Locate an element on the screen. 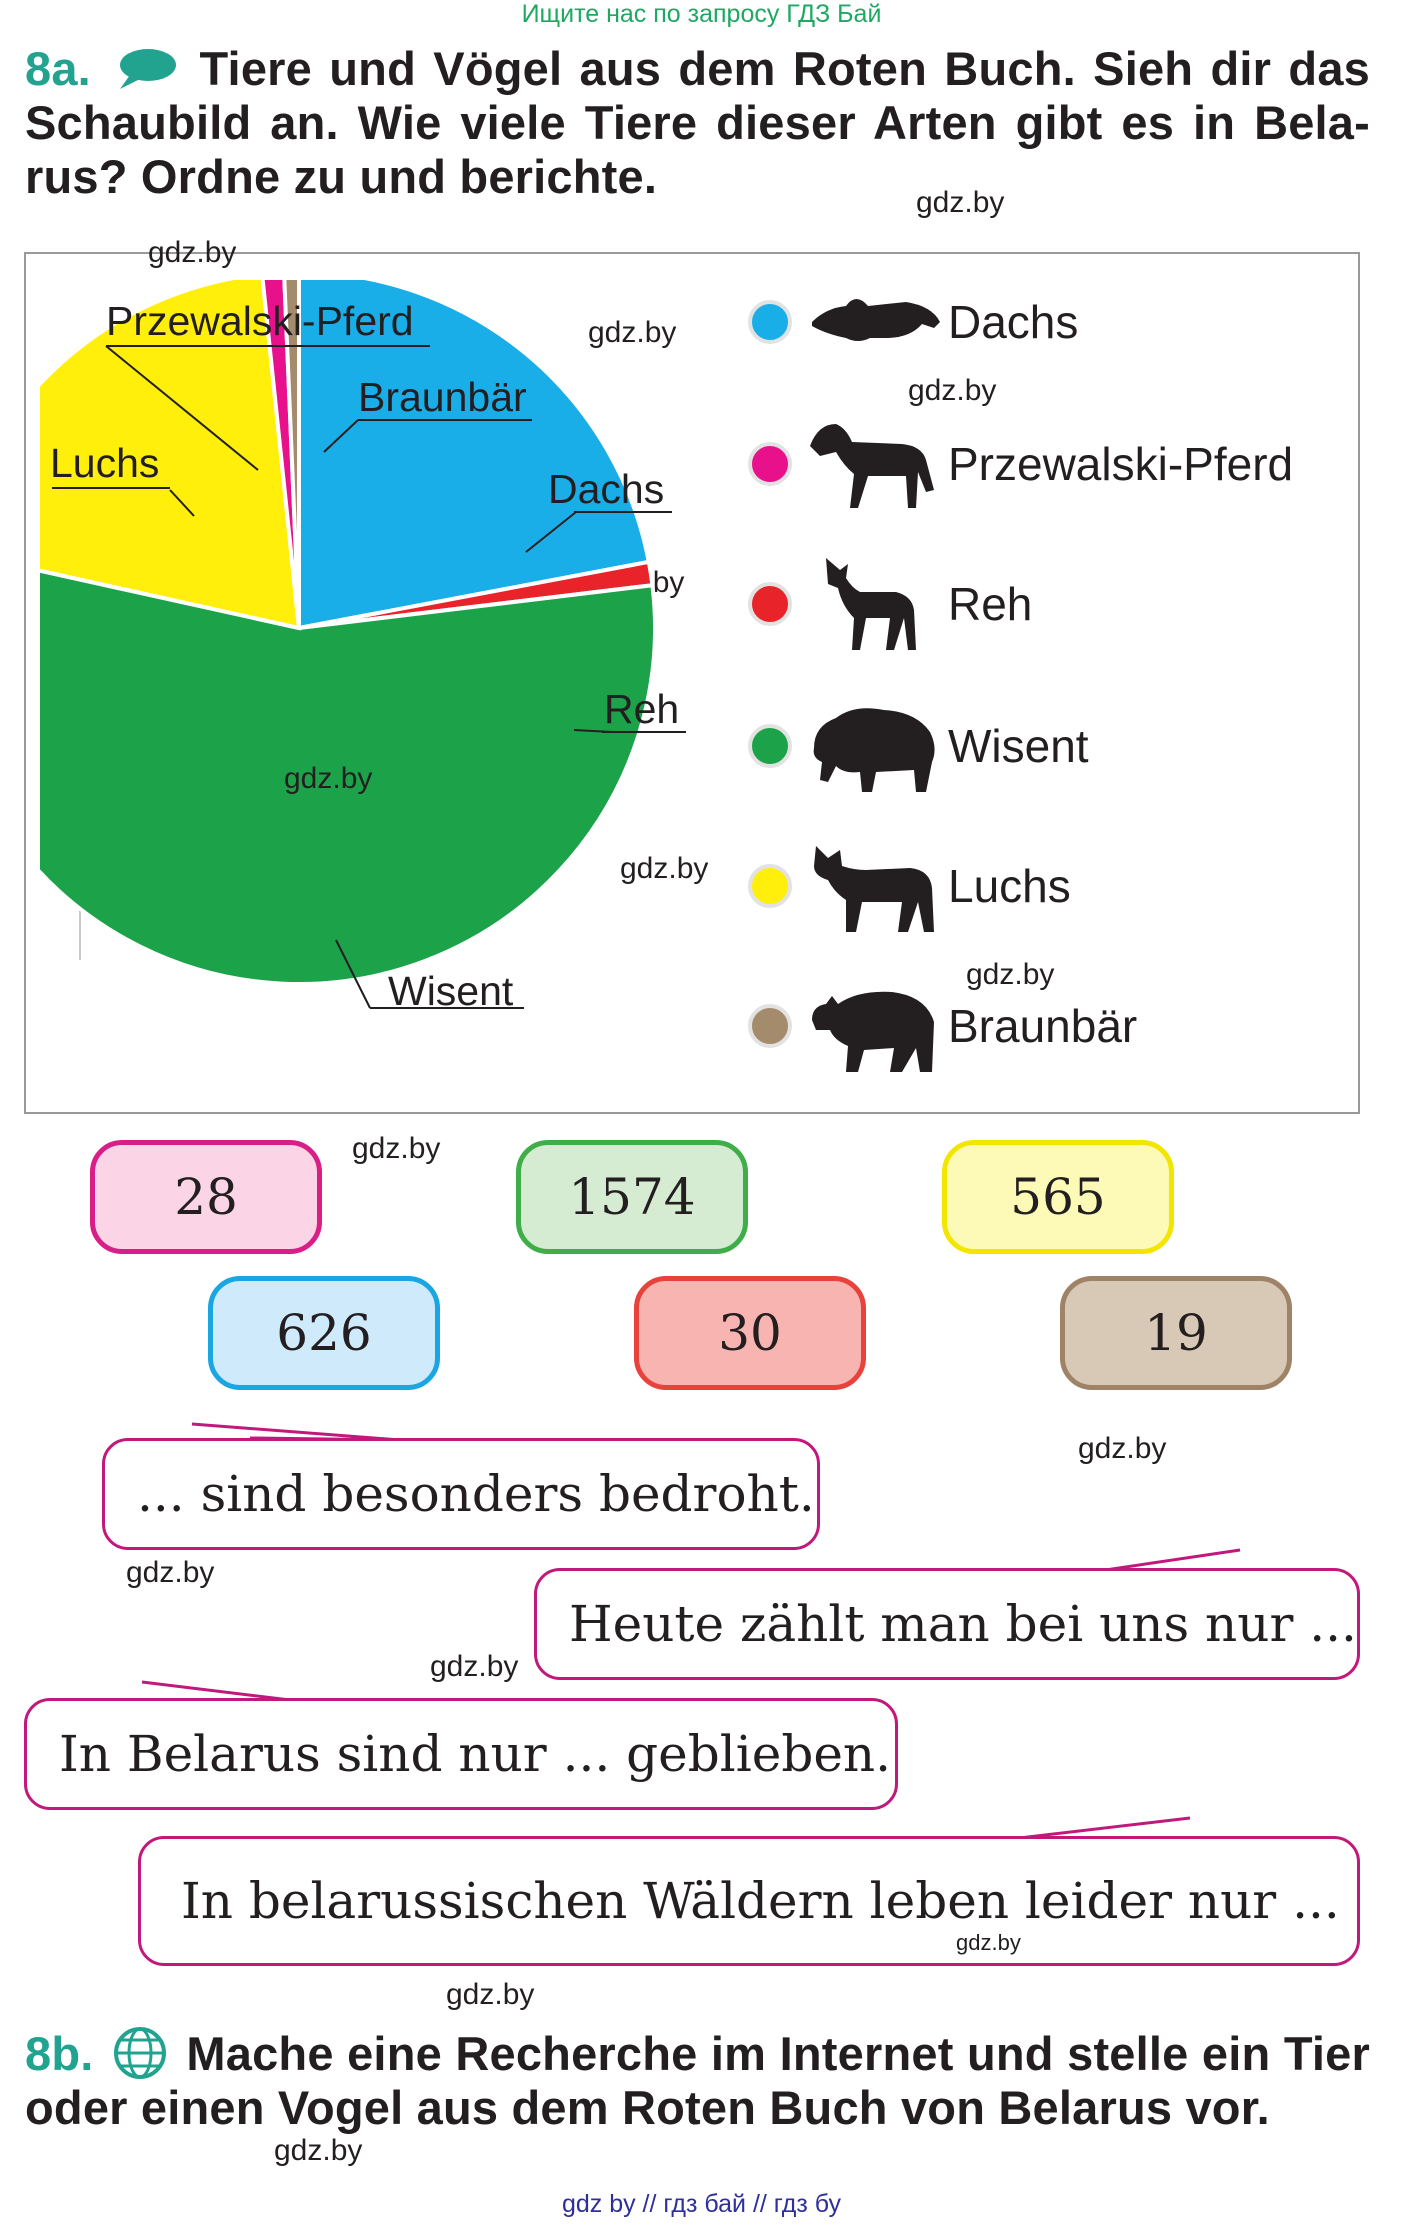 This screenshot has width=1403, height=2228. sentence-box: ... sind besonders bedroht. is located at coordinates (461, 1494).